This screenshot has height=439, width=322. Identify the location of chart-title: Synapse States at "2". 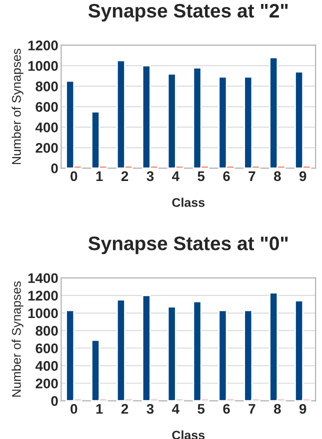
(188, 13).